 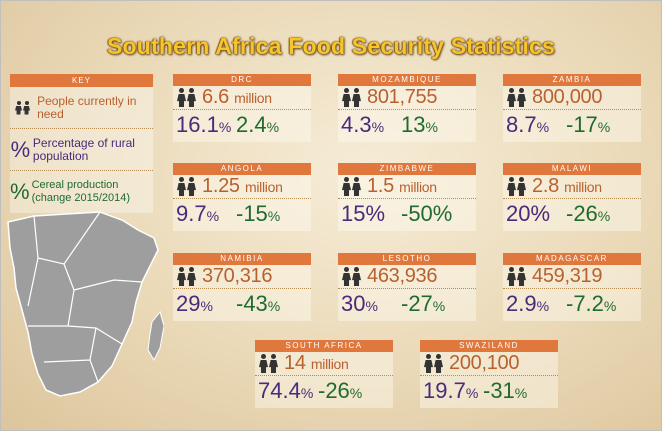 What do you see at coordinates (257, 125) in the screenshot?
I see `cereal-change-value: 2.4%` at bounding box center [257, 125].